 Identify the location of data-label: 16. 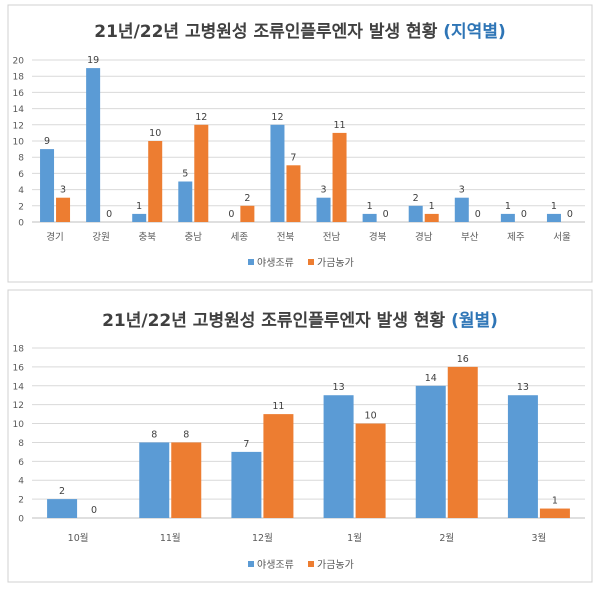
(463, 359).